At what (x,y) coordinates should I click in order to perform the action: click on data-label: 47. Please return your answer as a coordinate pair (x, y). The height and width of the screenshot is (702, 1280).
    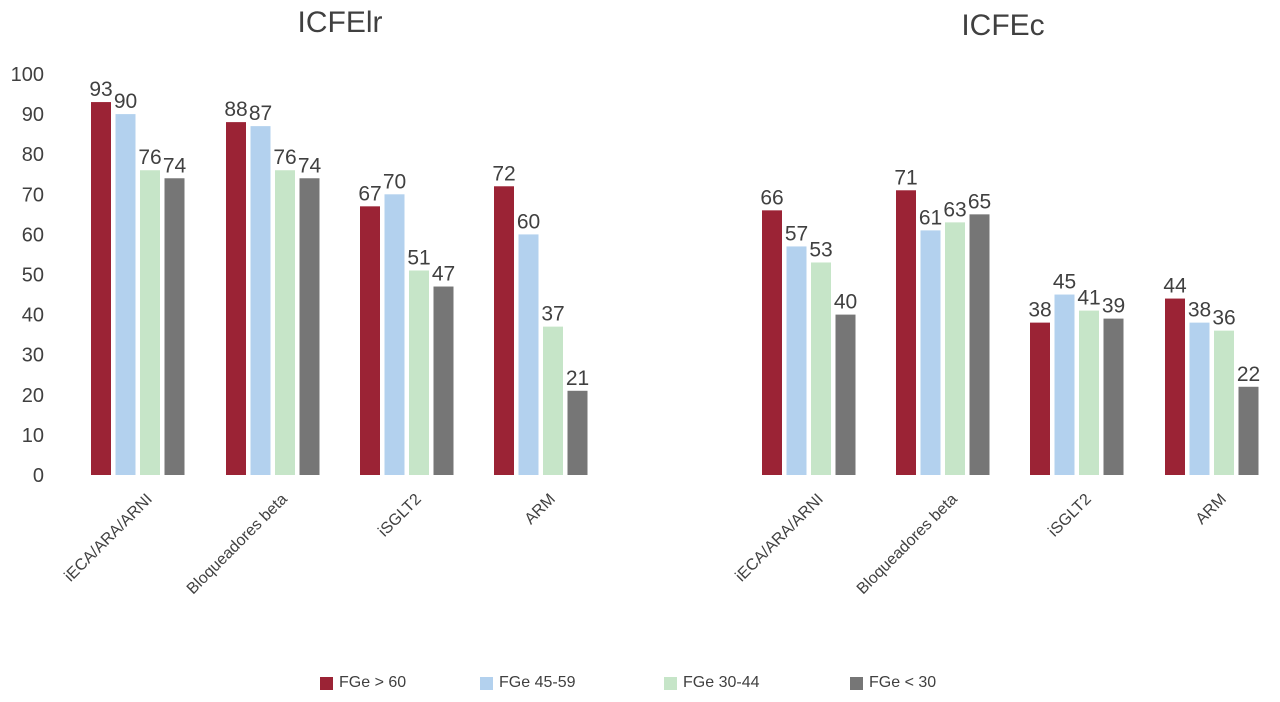
    Looking at the image, I should click on (443, 274).